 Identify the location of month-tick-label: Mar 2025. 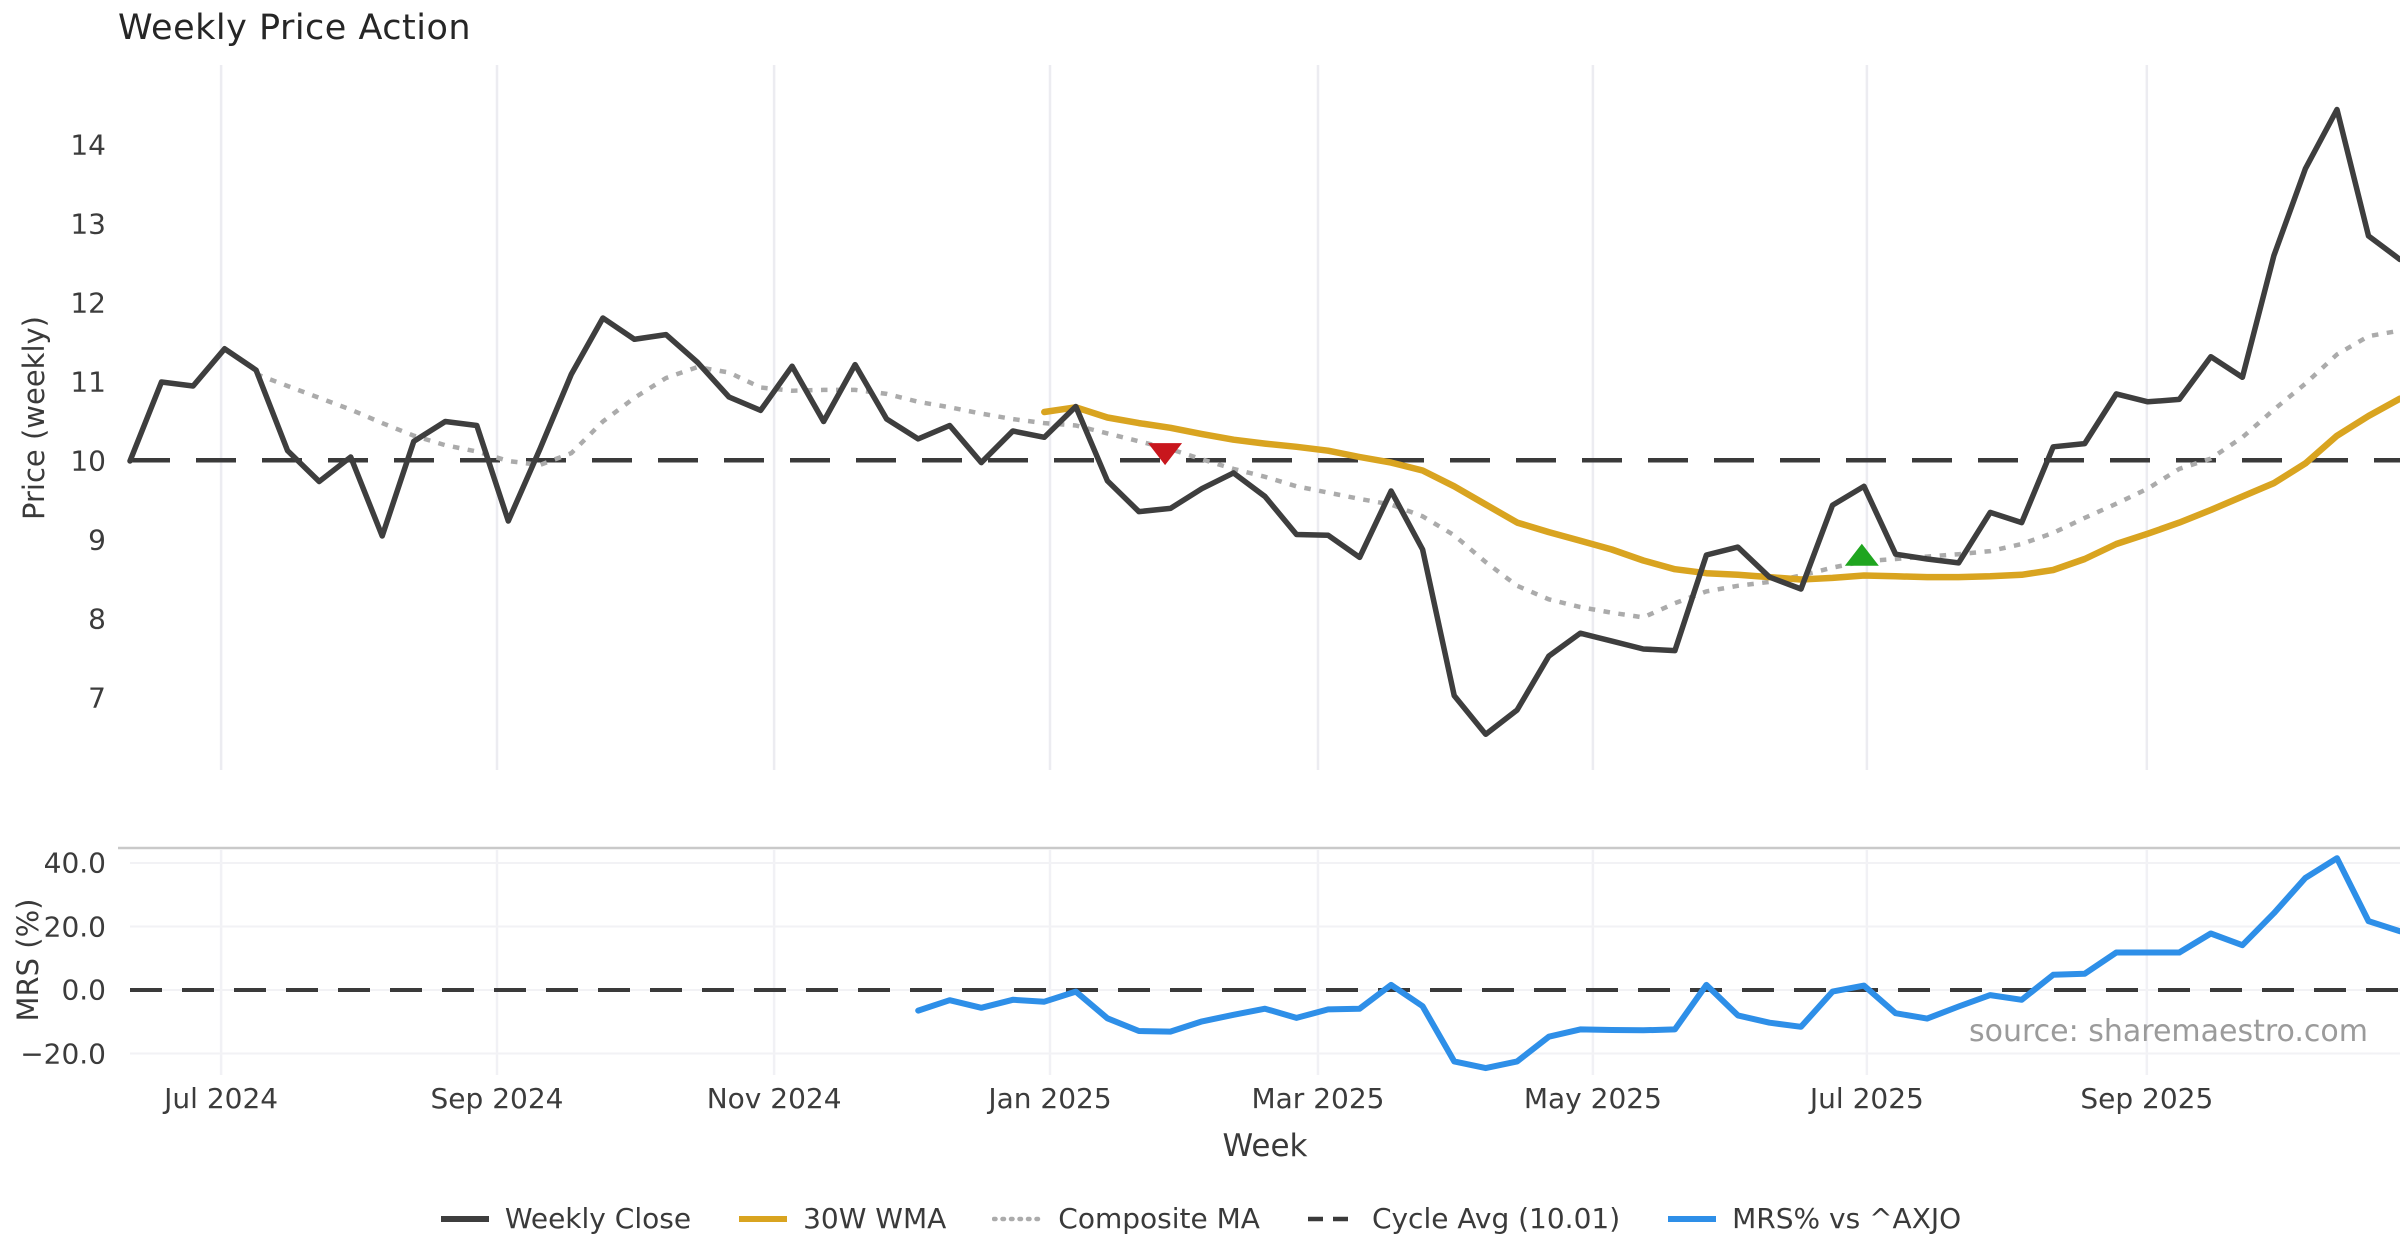
(1318, 1098).